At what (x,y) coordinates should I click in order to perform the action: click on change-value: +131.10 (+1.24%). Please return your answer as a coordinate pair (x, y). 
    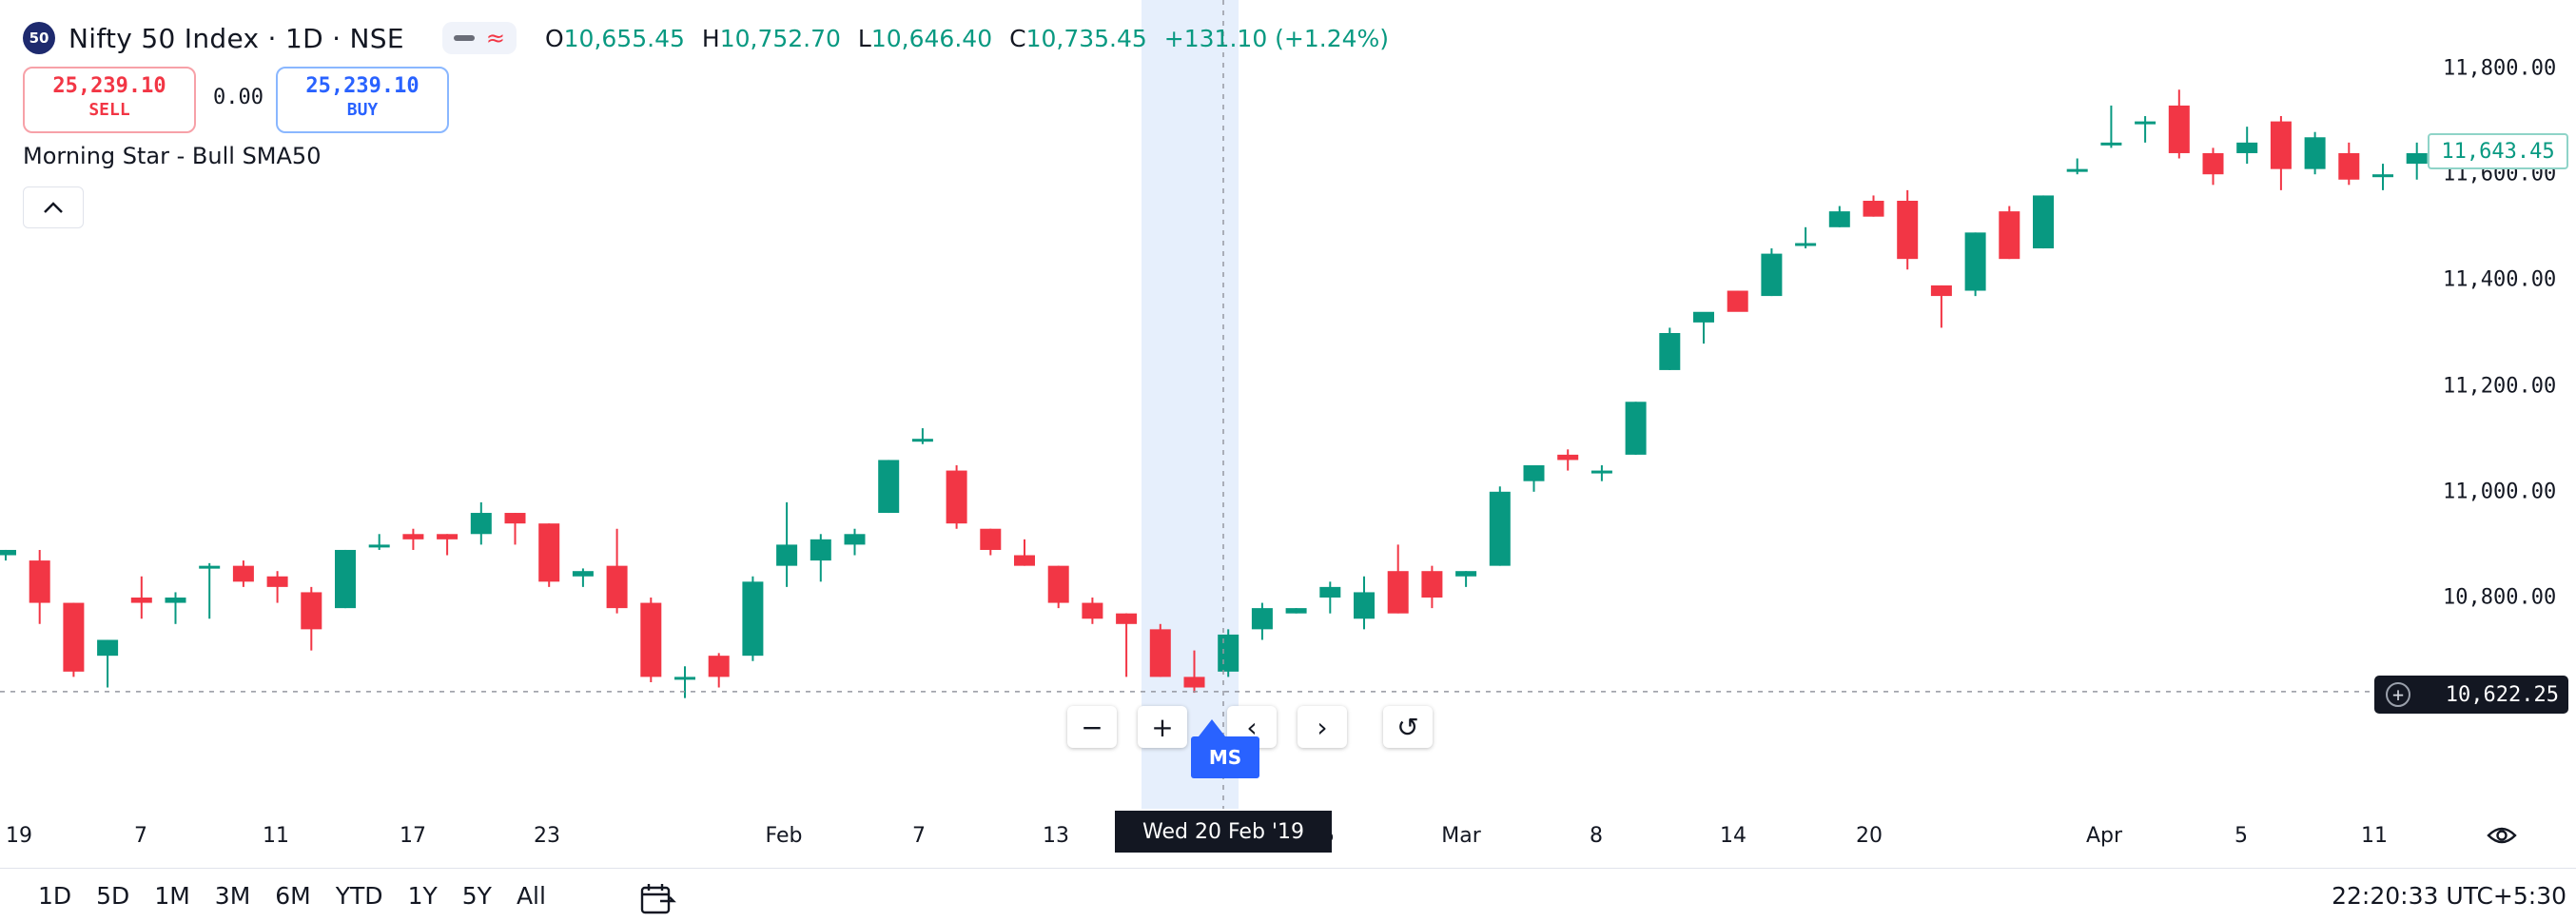
    Looking at the image, I should click on (1277, 38).